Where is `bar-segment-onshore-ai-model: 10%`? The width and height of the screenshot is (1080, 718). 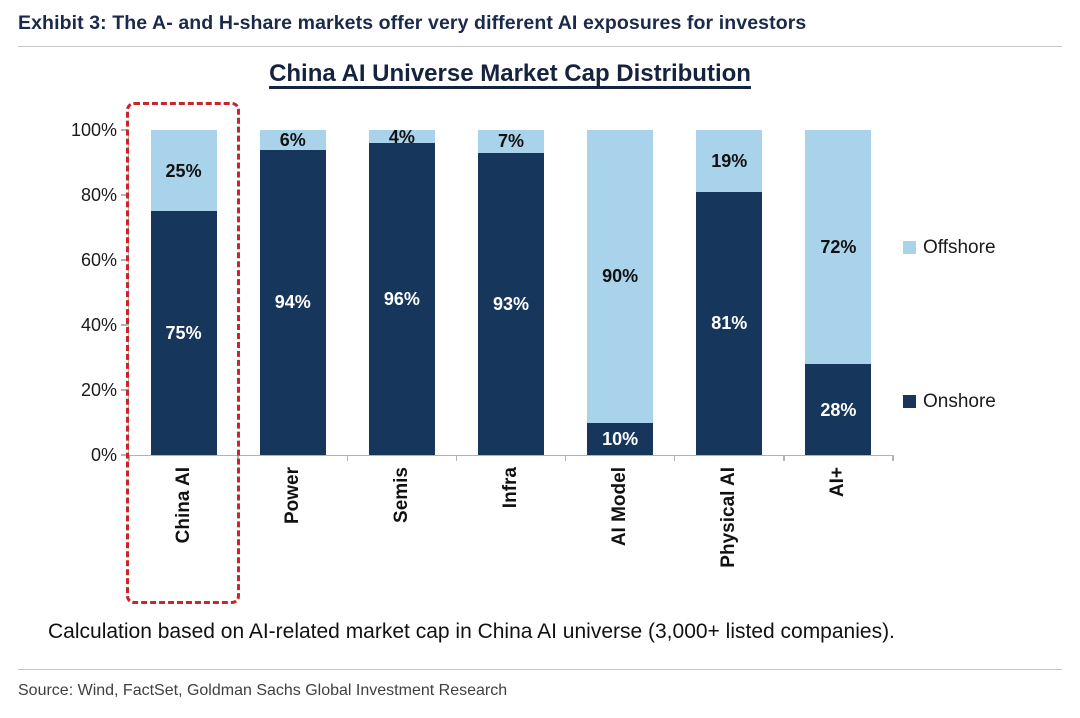 bar-segment-onshore-ai-model: 10% is located at coordinates (620, 438).